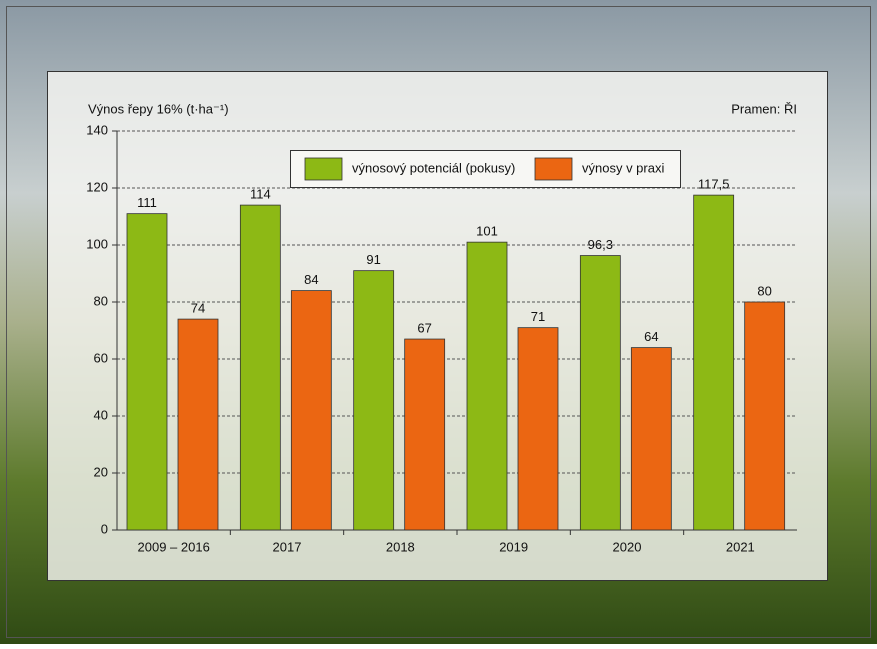  What do you see at coordinates (714, 184) in the screenshot?
I see `value-label: 117,5` at bounding box center [714, 184].